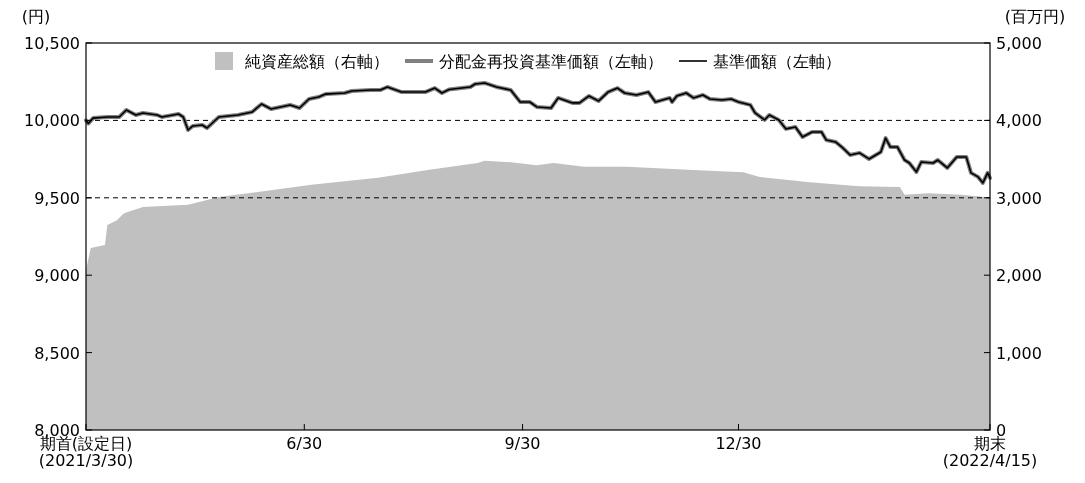 The height and width of the screenshot is (483, 1085). What do you see at coordinates (1019, 43) in the screenshot?
I see `y2-tick-label: 5,000` at bounding box center [1019, 43].